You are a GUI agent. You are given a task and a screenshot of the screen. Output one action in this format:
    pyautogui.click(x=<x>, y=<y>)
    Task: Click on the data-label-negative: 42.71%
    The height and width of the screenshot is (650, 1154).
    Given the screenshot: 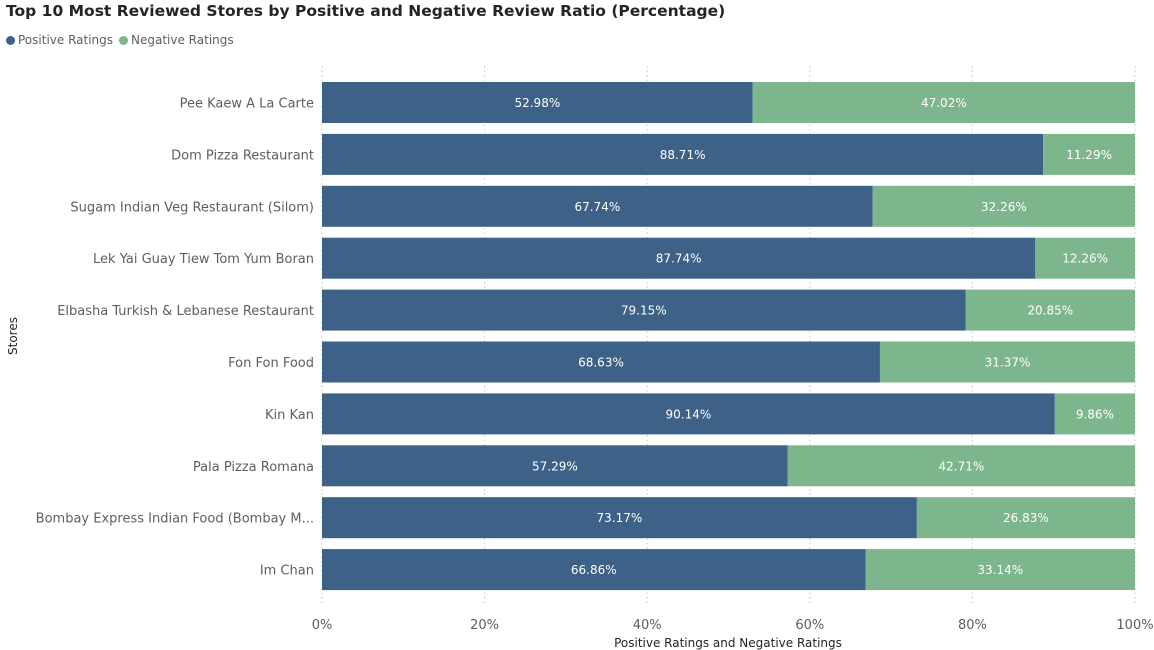 What is the action you would take?
    pyautogui.click(x=962, y=466)
    